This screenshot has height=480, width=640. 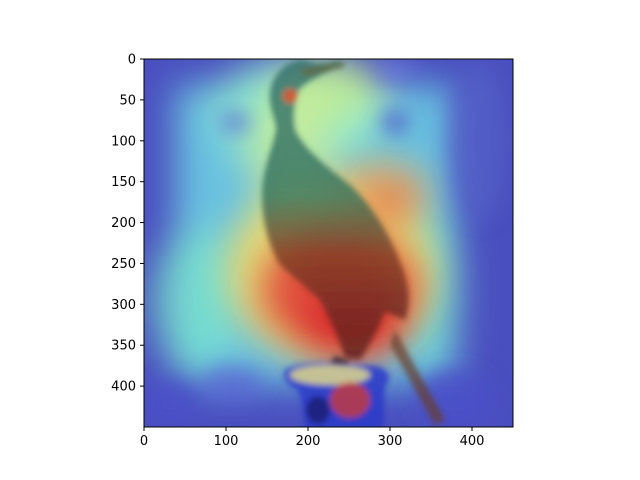 I want to click on y-tick-label: 250, so click(x=123, y=264).